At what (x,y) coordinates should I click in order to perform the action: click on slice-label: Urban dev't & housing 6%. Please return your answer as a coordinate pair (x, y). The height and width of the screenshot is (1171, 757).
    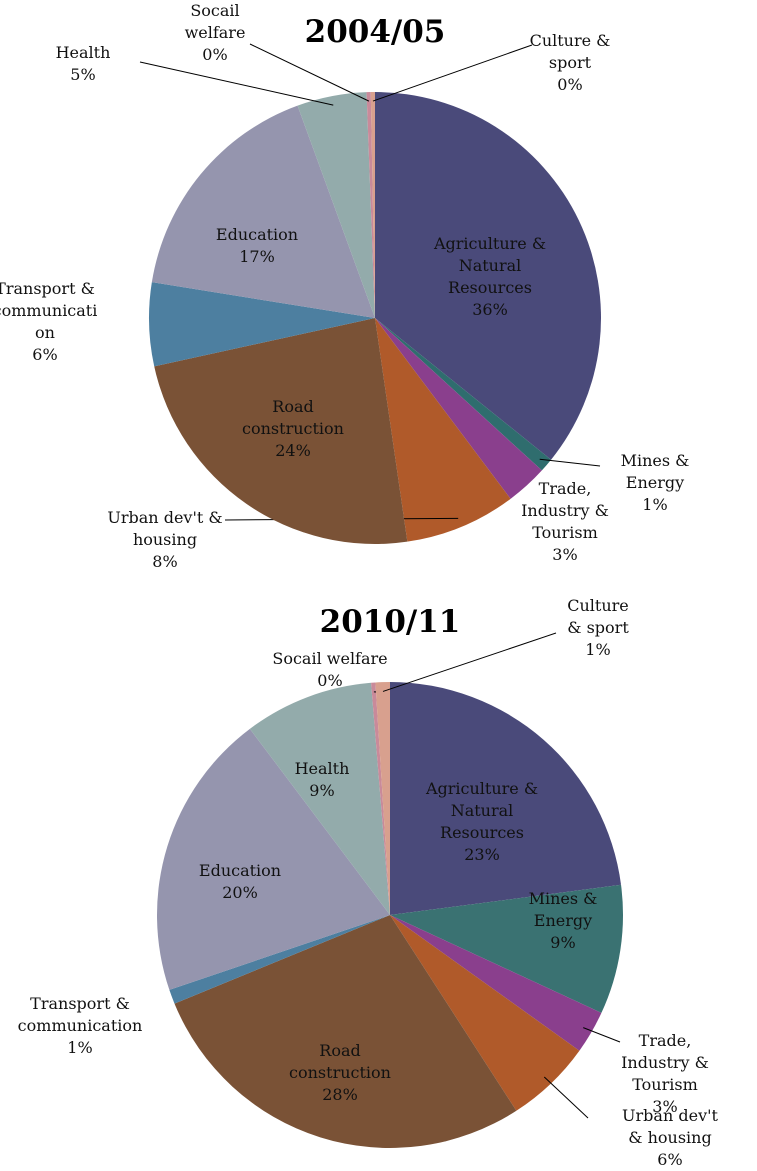
    Looking at the image, I should click on (670, 1138).